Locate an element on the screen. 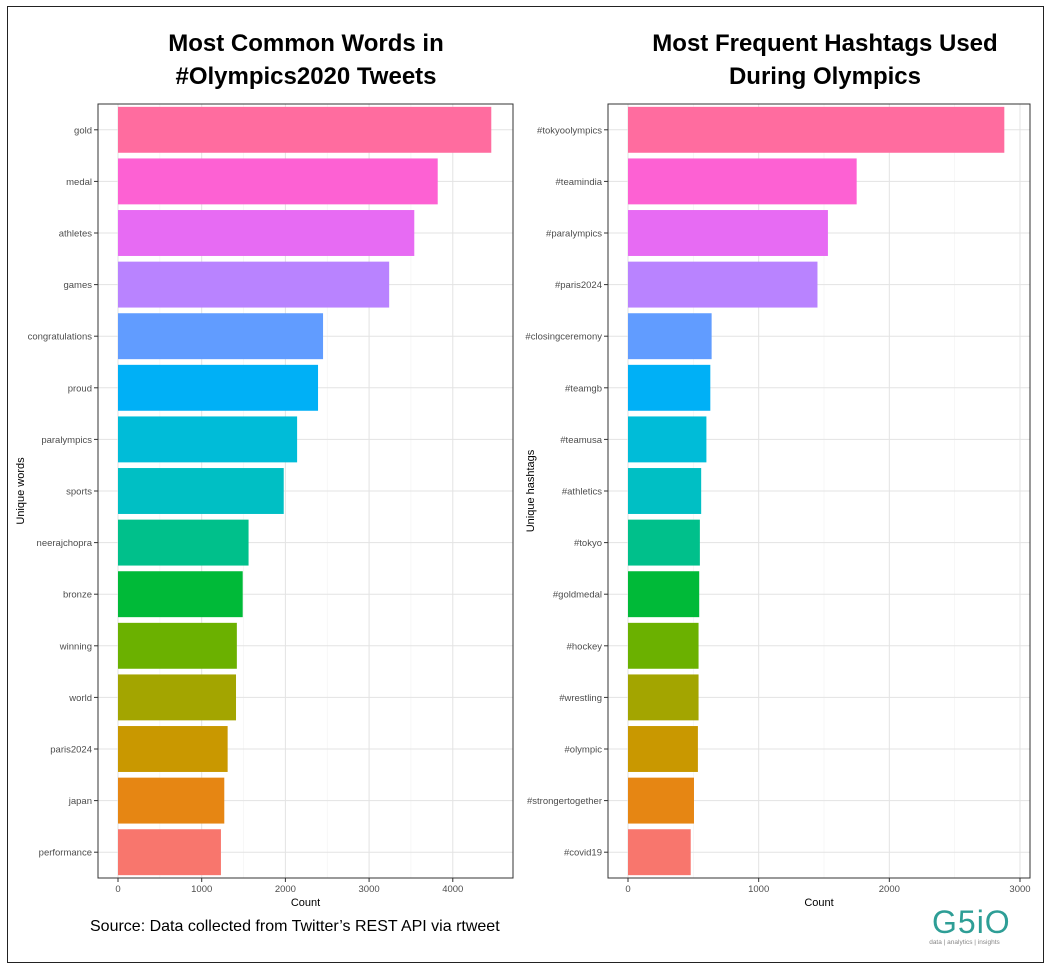  y-tick-label: bronze is located at coordinates (77, 595).